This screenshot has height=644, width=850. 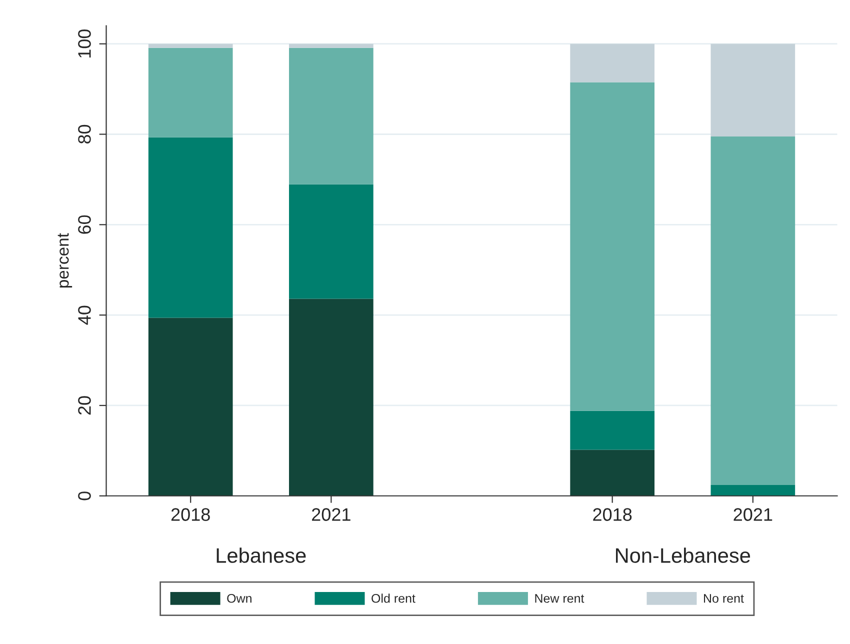 What do you see at coordinates (261, 555) in the screenshot?
I see `text: Lebanese` at bounding box center [261, 555].